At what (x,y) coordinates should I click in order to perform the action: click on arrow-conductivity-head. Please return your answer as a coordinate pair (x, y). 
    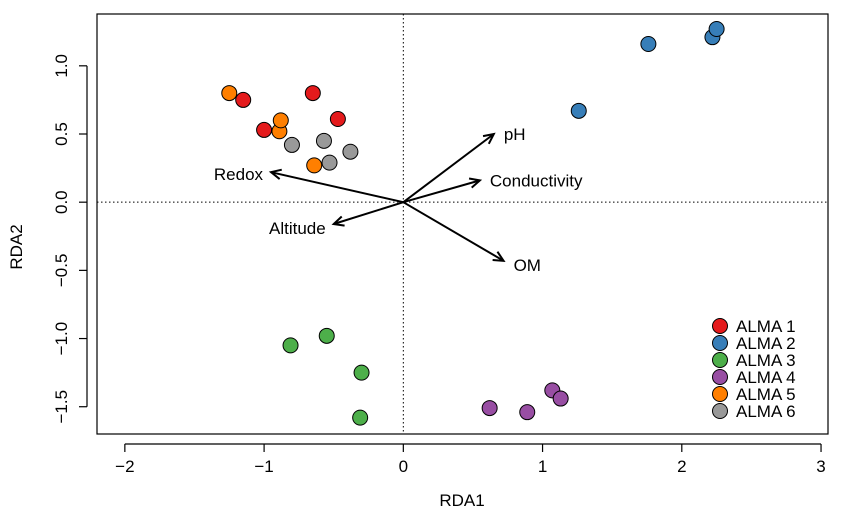
    Looking at the image, I should click on (475, 183).